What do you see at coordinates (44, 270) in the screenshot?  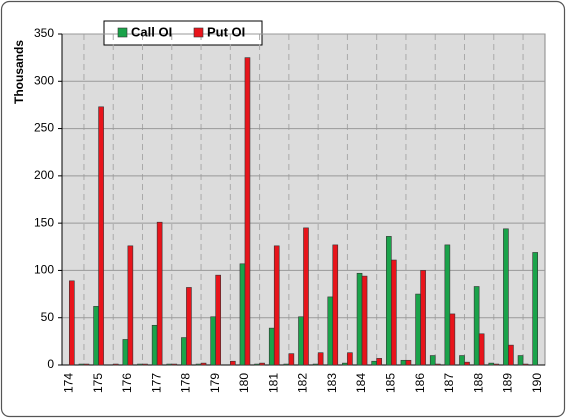 I see `y-tick-label: 100` at bounding box center [44, 270].